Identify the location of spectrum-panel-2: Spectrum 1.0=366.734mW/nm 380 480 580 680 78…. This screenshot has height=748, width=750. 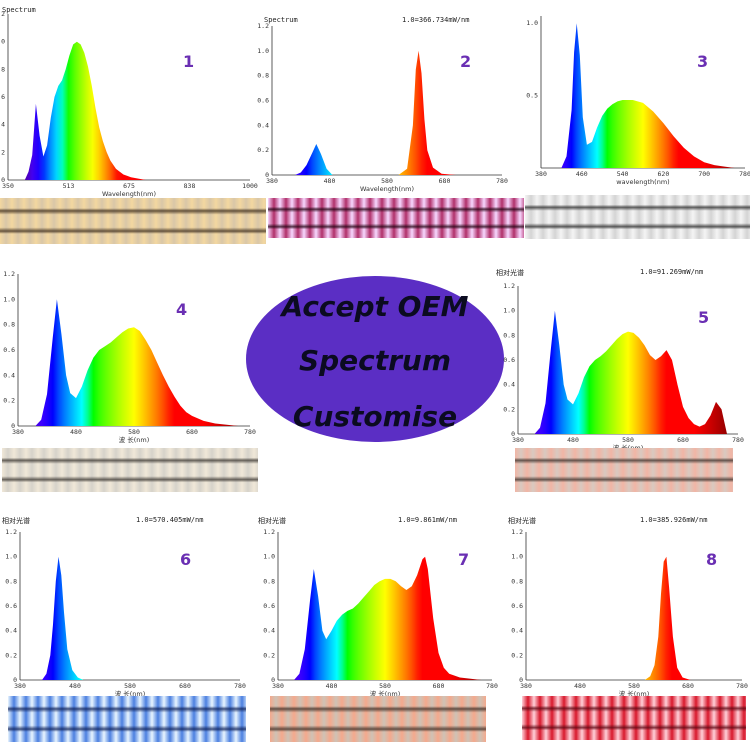
(390, 97).